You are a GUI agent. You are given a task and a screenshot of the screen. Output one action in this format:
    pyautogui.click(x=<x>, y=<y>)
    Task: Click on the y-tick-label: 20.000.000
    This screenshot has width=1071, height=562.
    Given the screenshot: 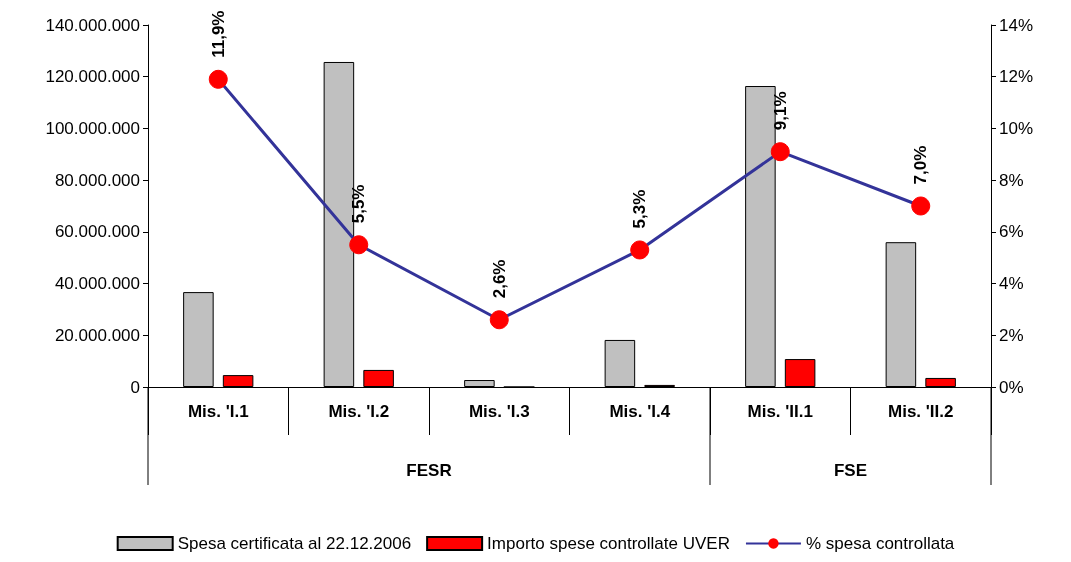 What is the action you would take?
    pyautogui.click(x=97, y=335)
    